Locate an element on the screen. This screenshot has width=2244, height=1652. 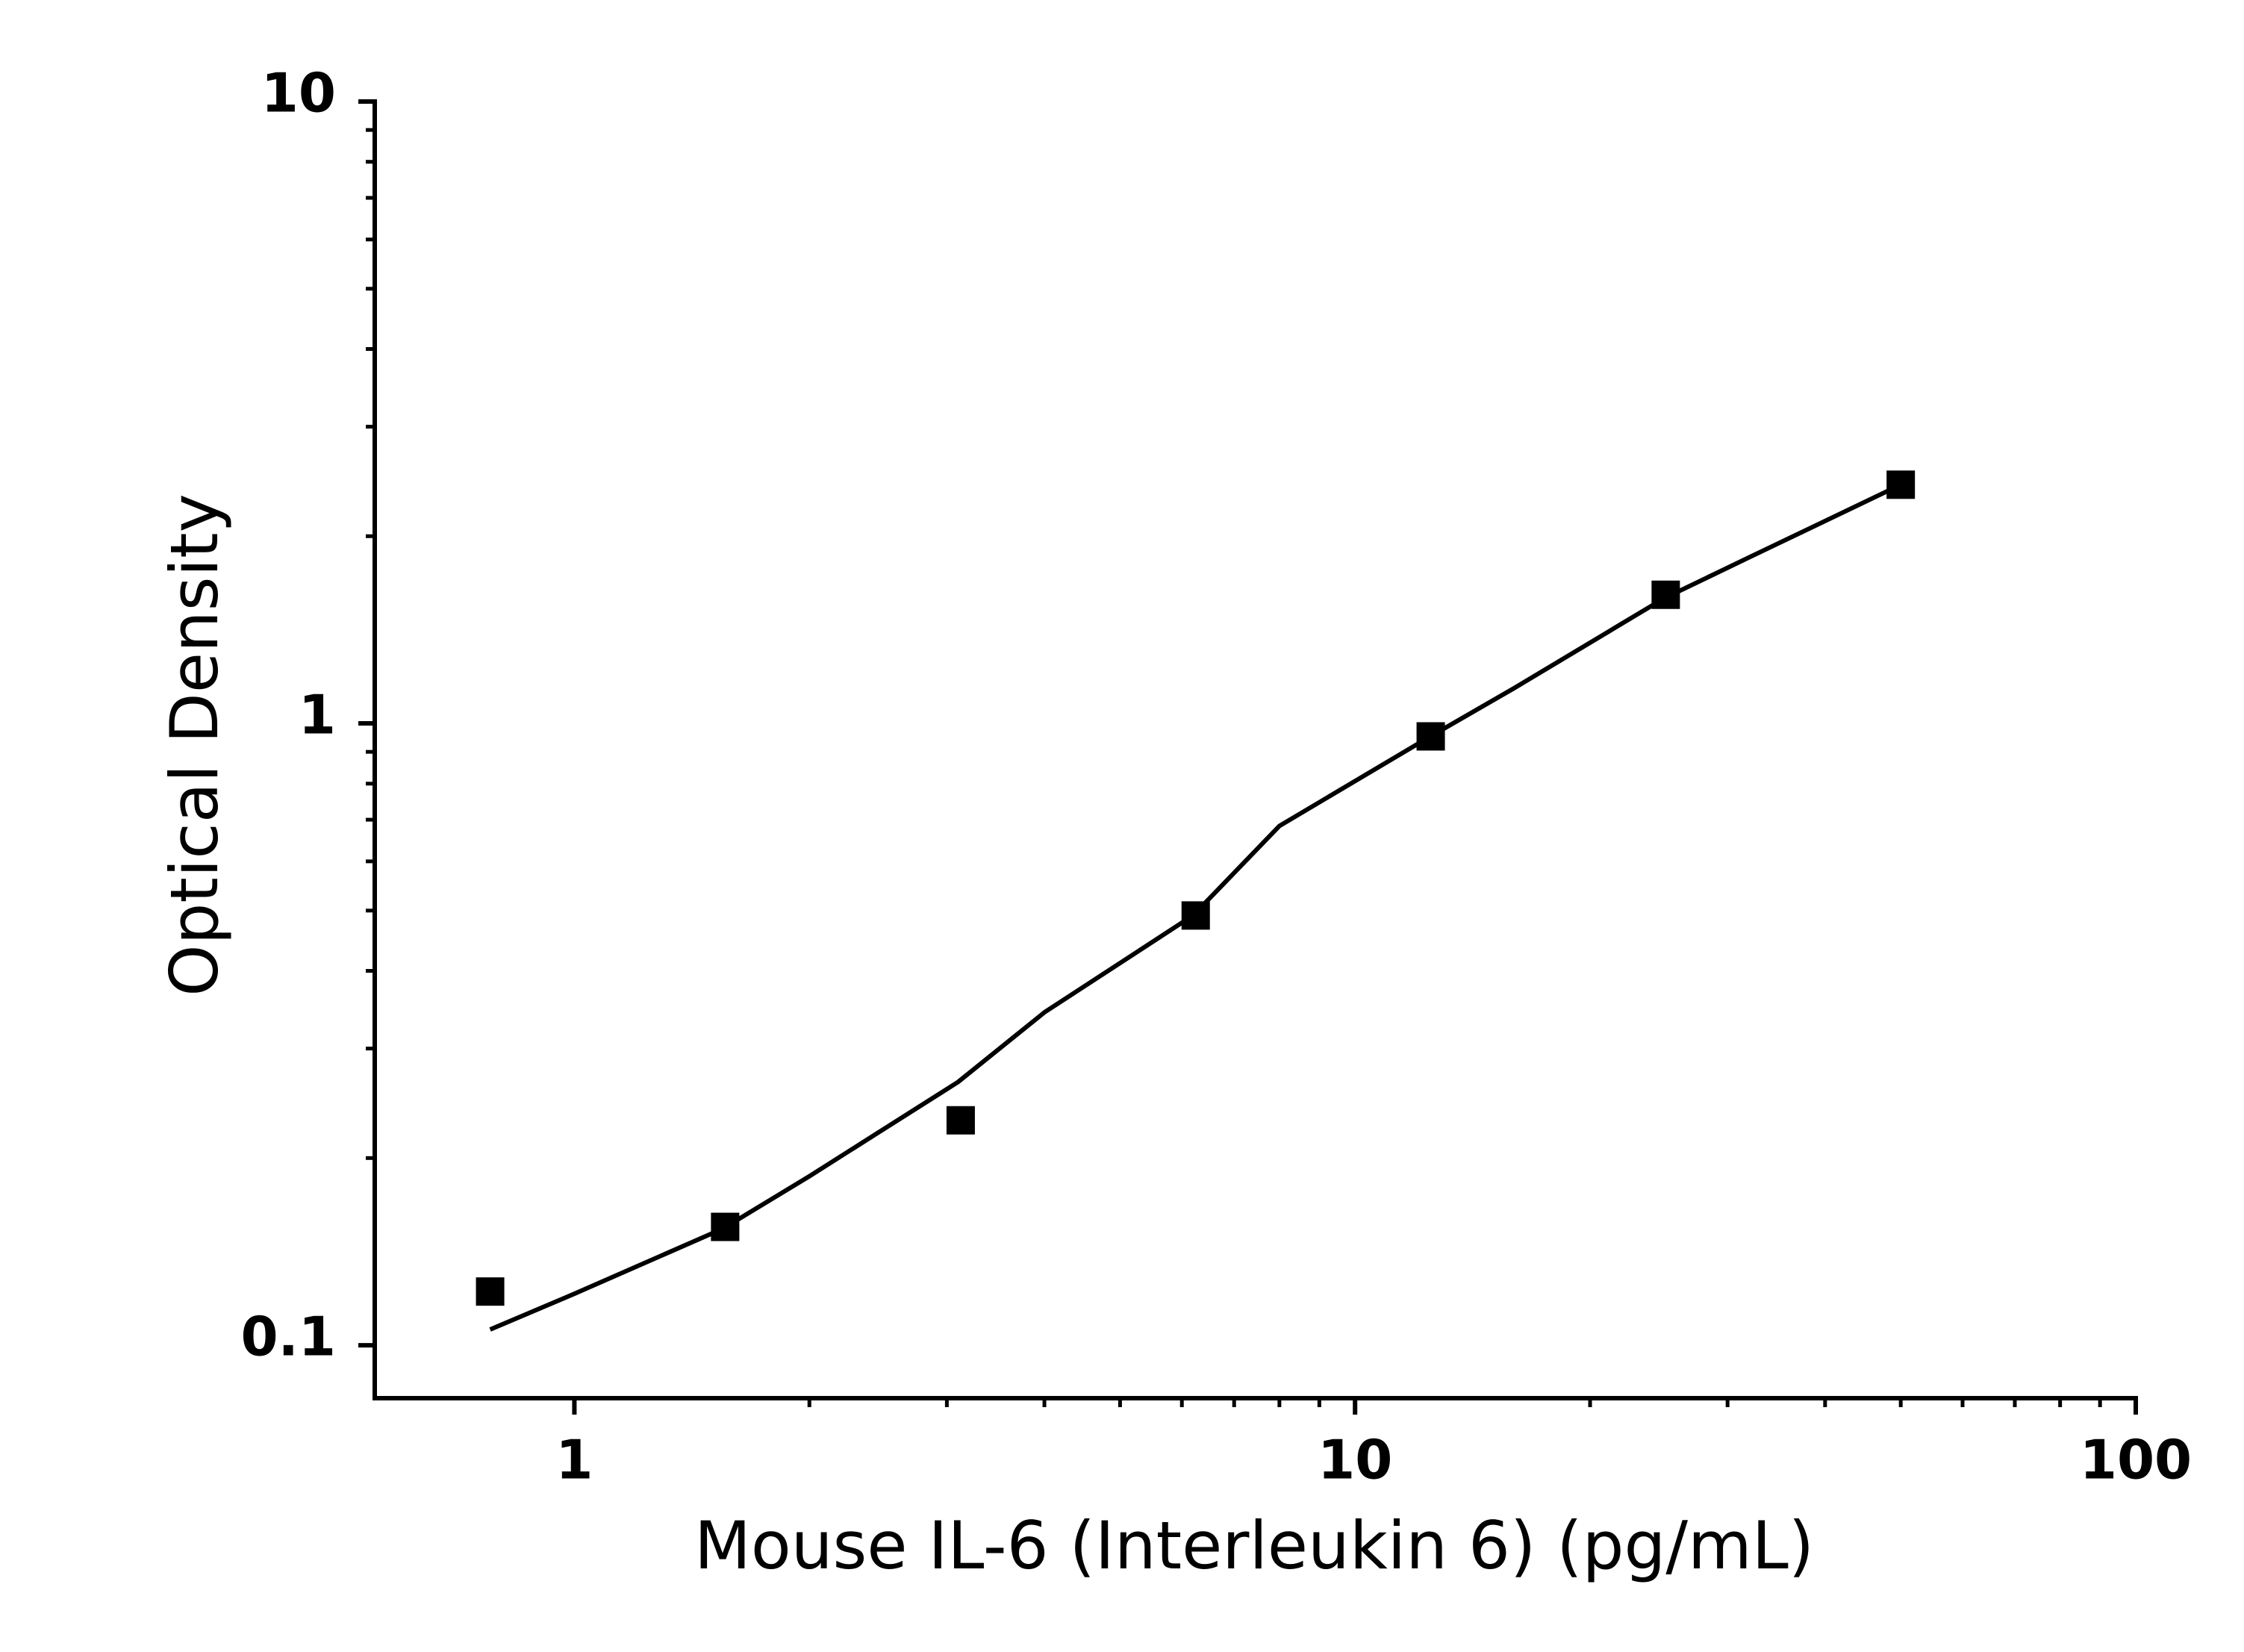
x-tick-label: 10 is located at coordinates (1355, 1461).